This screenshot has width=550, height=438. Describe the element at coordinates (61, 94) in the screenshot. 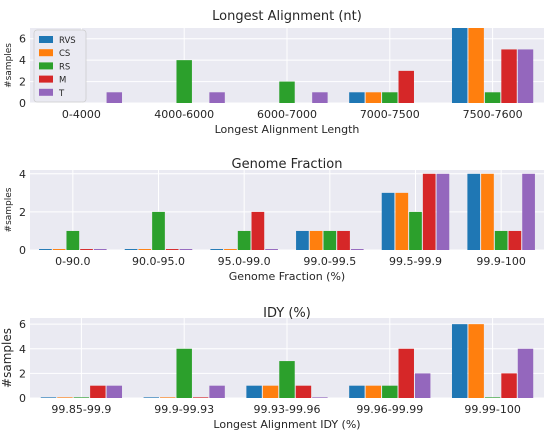

I see `legend-label-t: T` at that location.